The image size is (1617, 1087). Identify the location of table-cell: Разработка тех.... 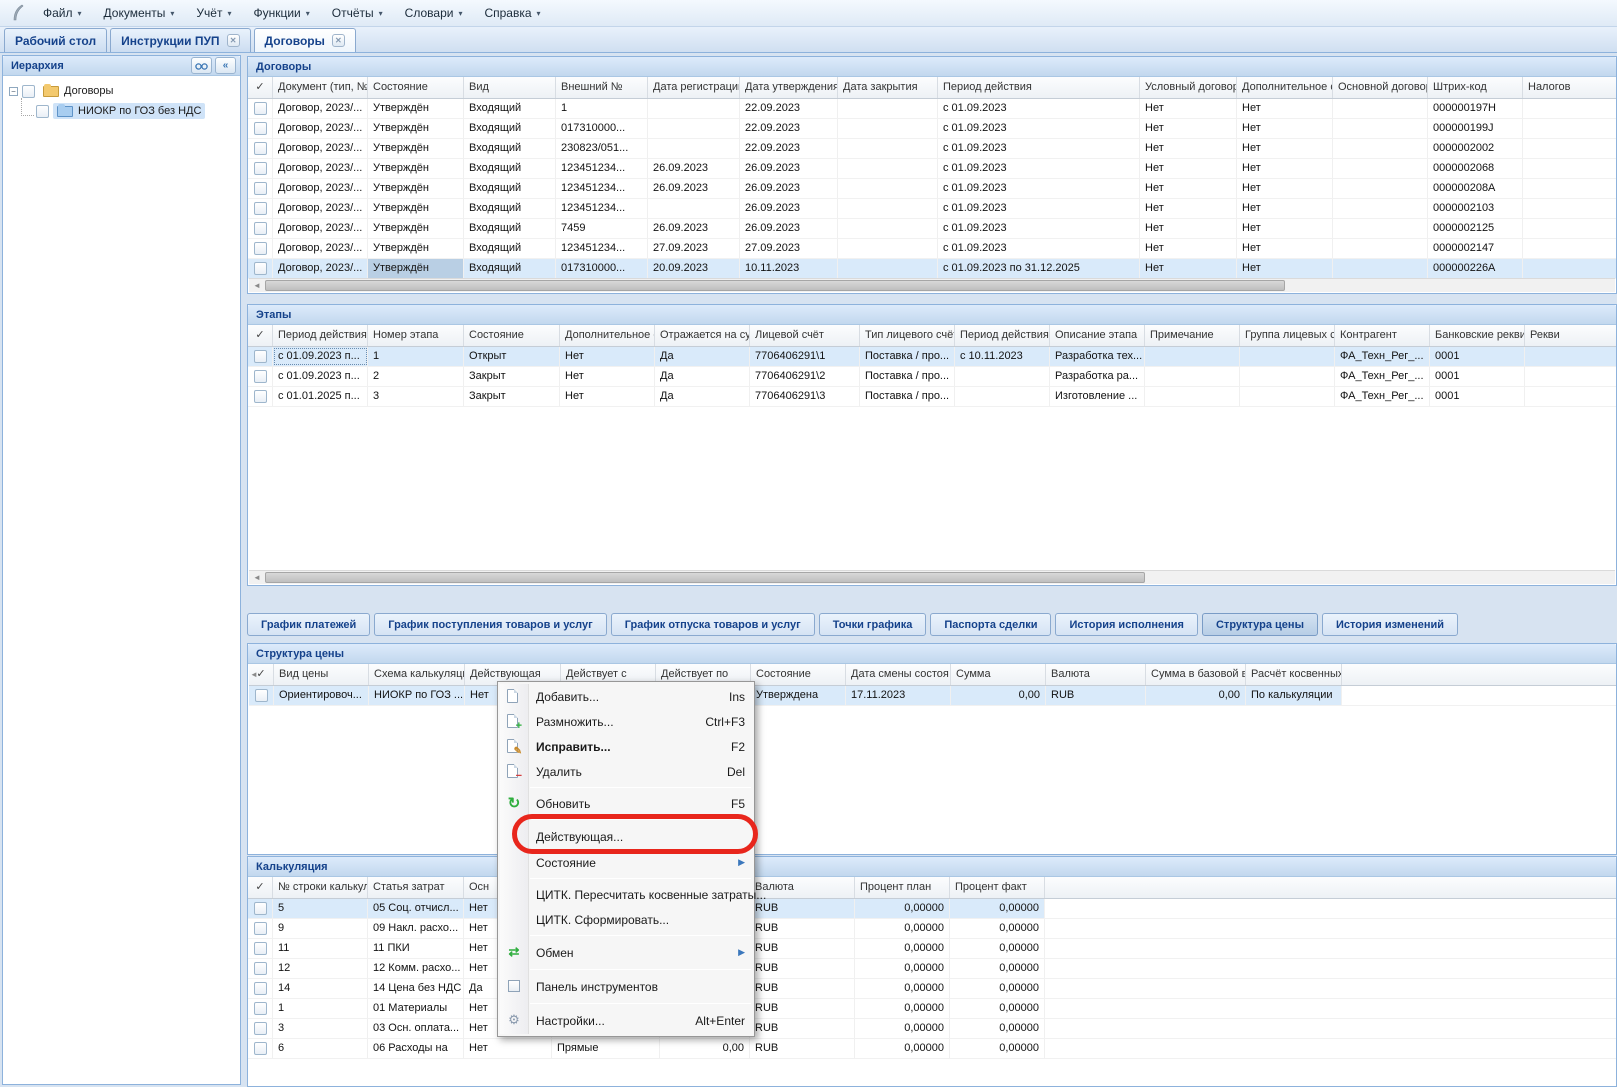
(1097, 356).